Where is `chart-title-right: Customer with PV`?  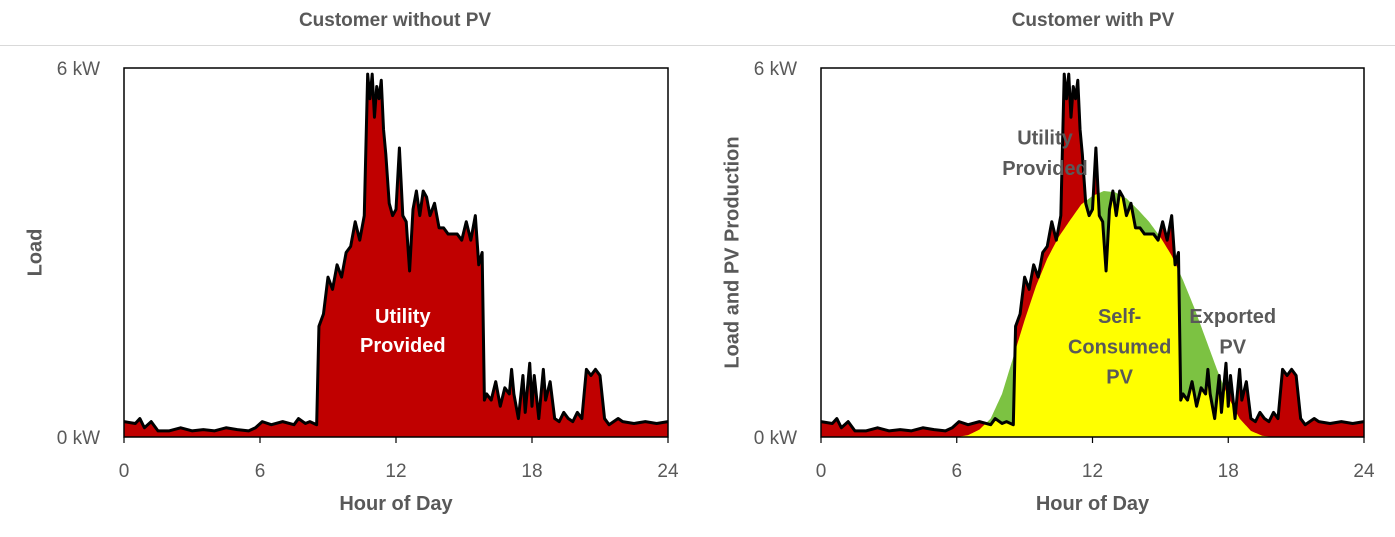
chart-title-right: Customer with PV is located at coordinates (1093, 20).